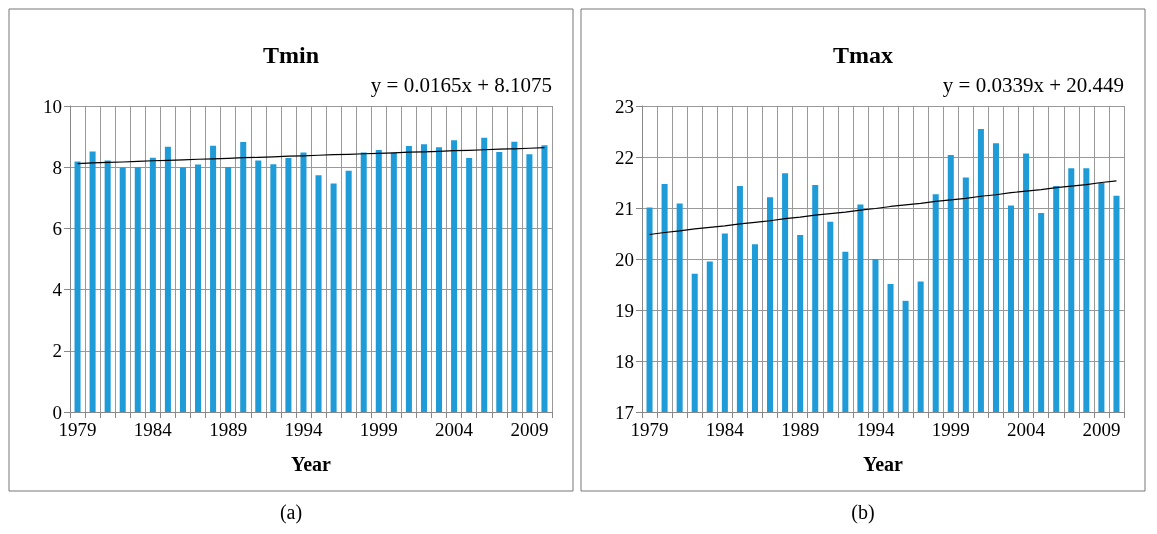 Image resolution: width=1157 pixels, height=534 pixels. I want to click on y-tick-label: 20, so click(624, 259).